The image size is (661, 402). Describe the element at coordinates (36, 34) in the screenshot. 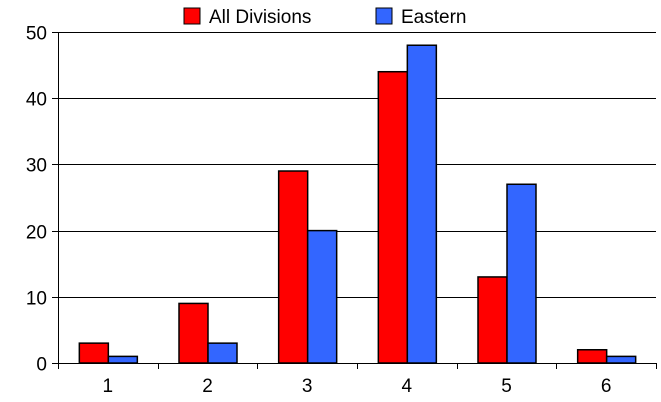

I see `y-tick-label: 50` at that location.